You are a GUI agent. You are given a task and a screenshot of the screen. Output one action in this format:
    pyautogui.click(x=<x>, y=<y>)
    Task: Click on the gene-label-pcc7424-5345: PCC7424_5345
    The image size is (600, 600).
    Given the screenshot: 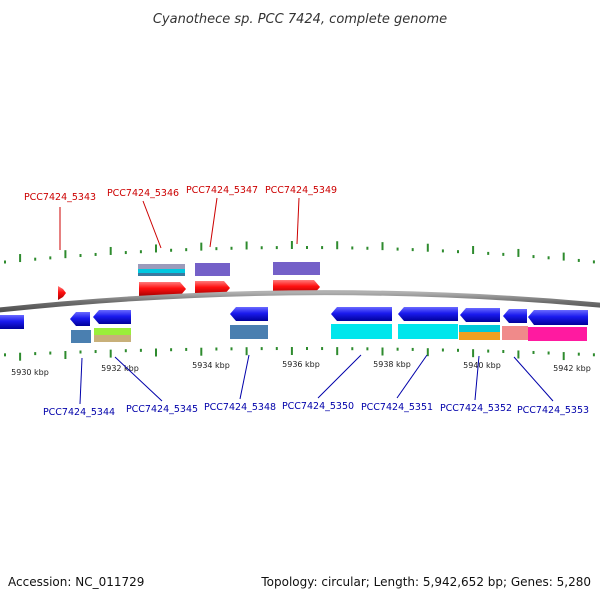 What is the action you would take?
    pyautogui.click(x=162, y=409)
    